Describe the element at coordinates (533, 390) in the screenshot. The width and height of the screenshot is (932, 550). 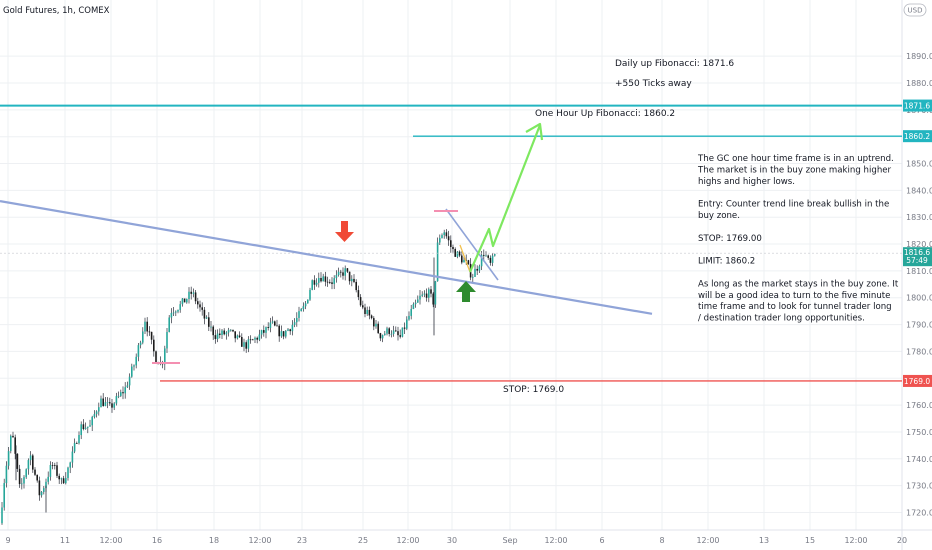
I see `stop-label: STOP: 1769.0` at that location.